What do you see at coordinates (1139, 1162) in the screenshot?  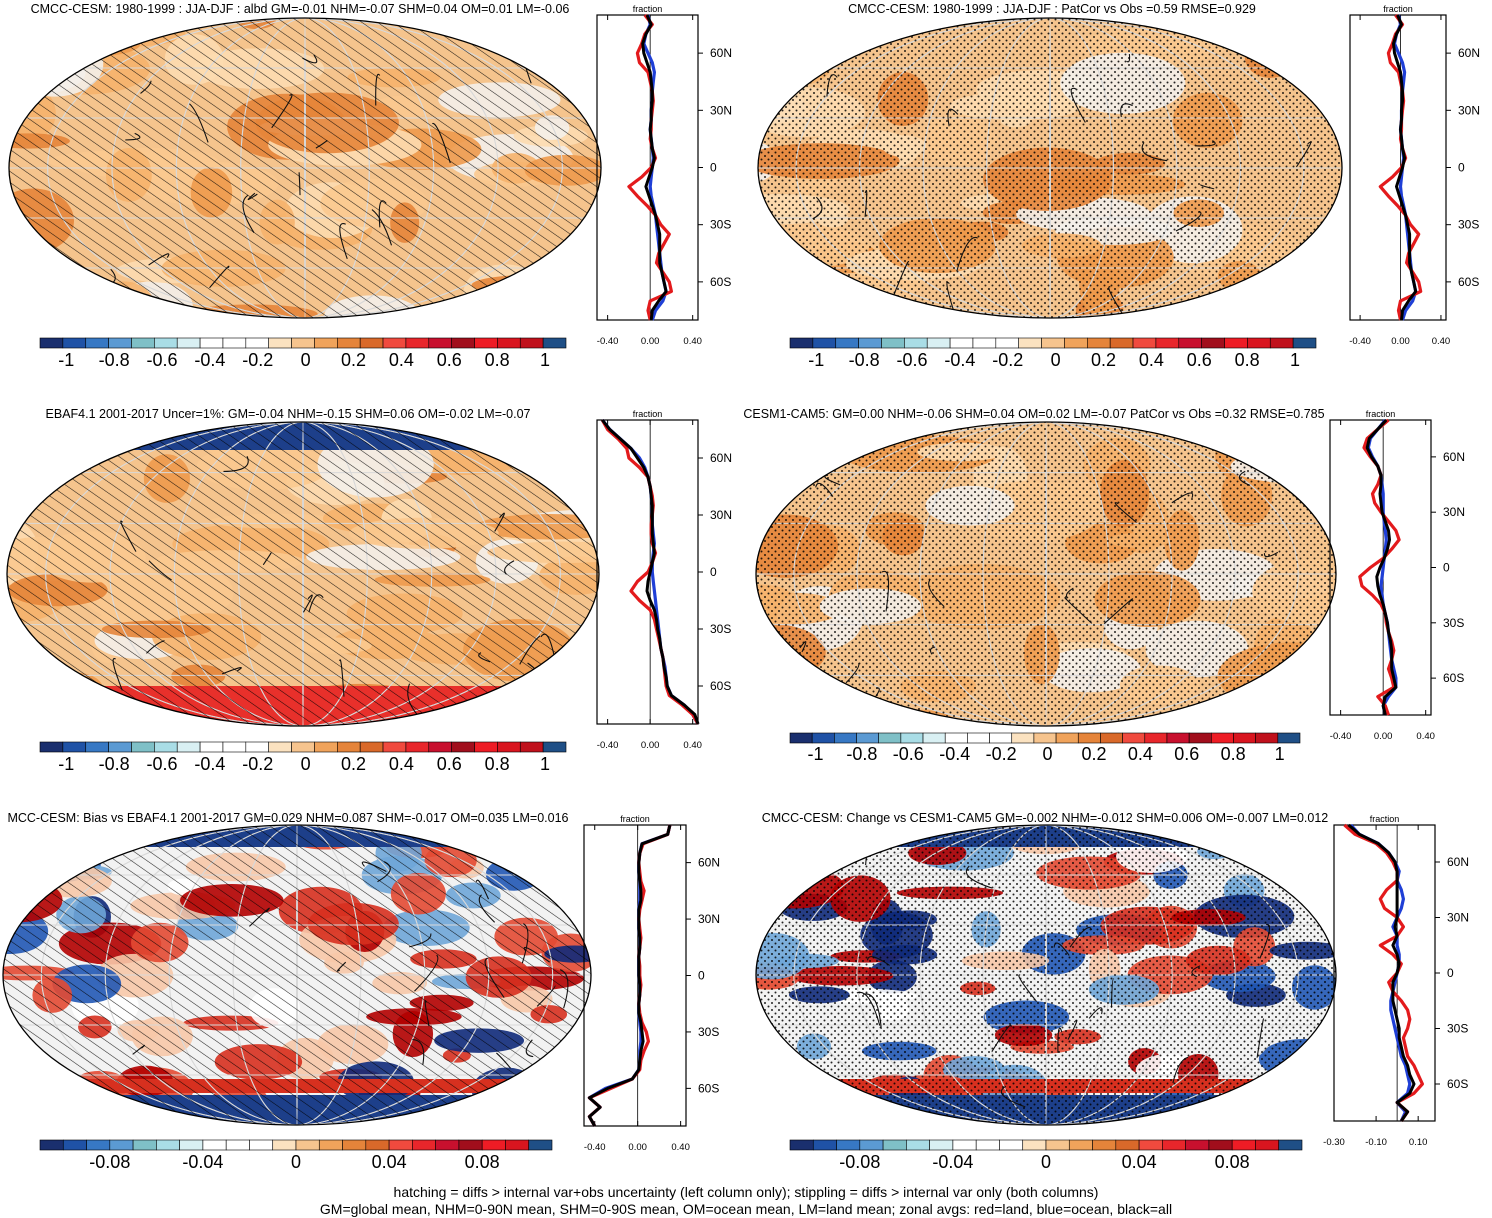 I see `colorbar-label: 0.04` at bounding box center [1139, 1162].